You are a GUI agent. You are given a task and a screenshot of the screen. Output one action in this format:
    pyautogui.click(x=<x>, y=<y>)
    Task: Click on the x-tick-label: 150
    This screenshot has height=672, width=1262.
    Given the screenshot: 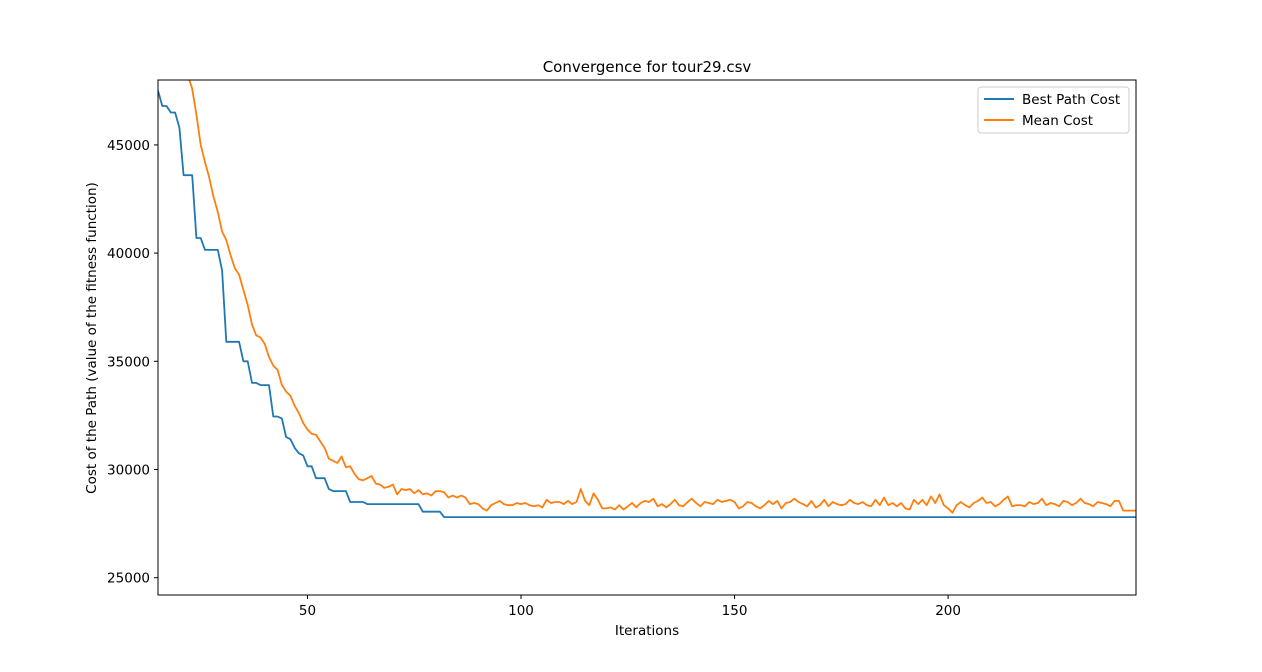 What is the action you would take?
    pyautogui.click(x=735, y=611)
    